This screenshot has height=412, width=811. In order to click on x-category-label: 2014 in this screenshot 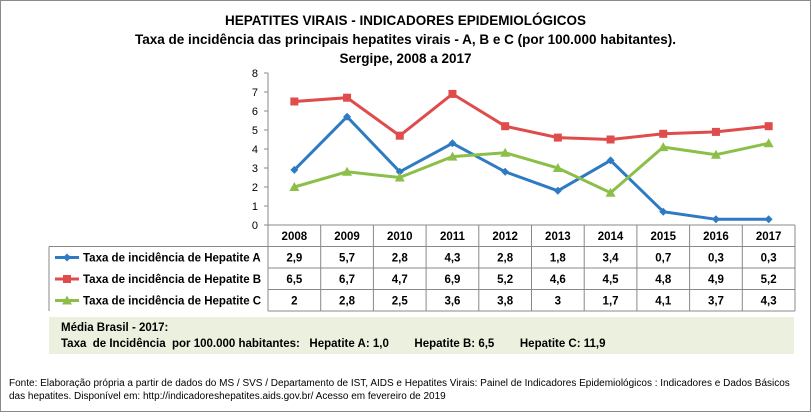, I will do `click(611, 237)`.